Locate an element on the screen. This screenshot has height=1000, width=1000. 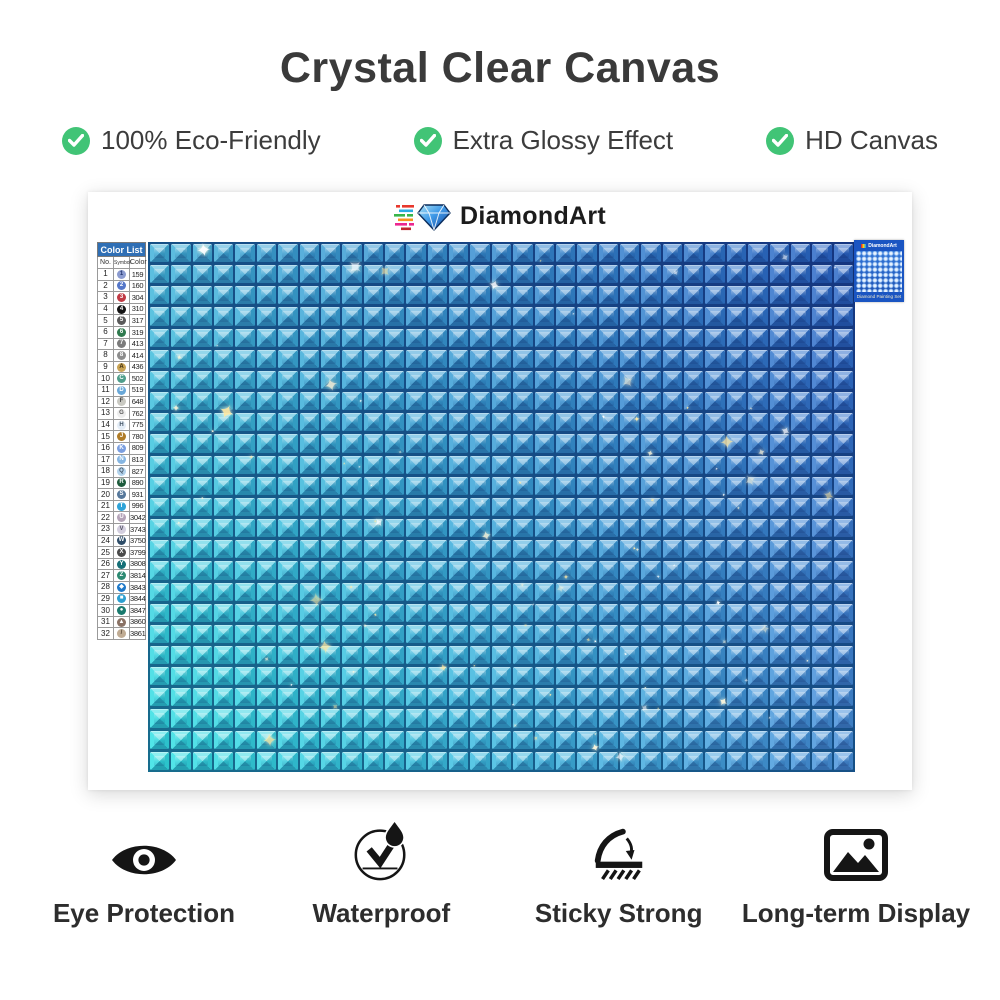
symbol-badge: Z is located at coordinates (121, 576).